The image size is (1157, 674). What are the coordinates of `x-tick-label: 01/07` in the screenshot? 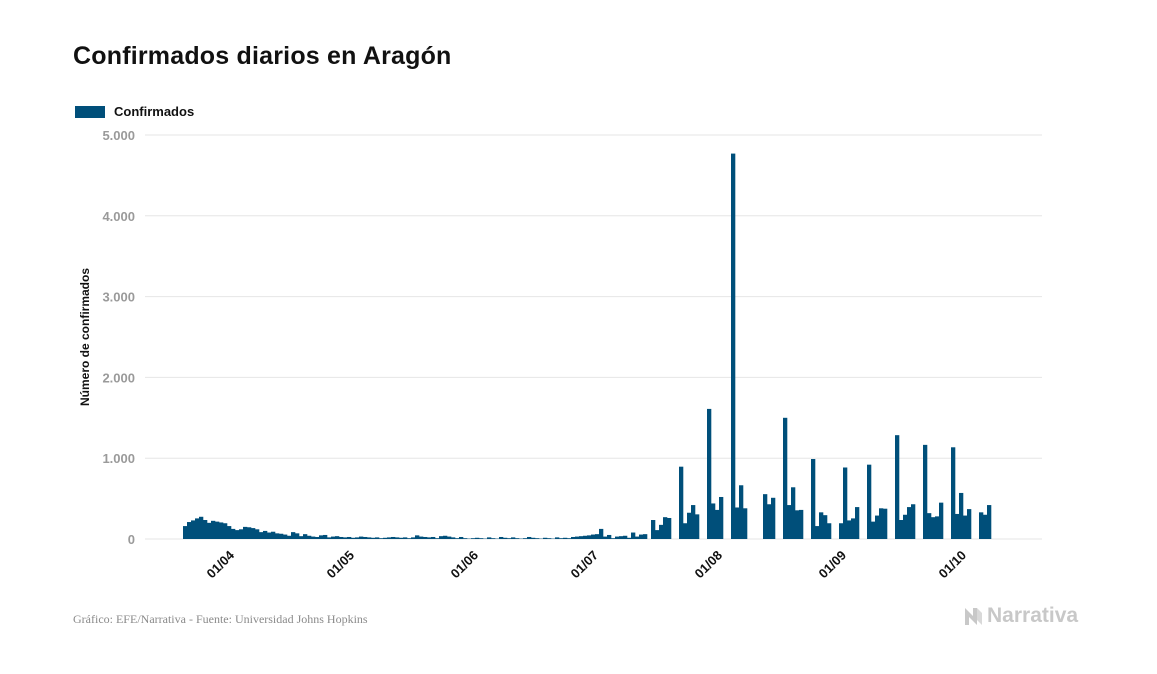 It's located at (585, 565).